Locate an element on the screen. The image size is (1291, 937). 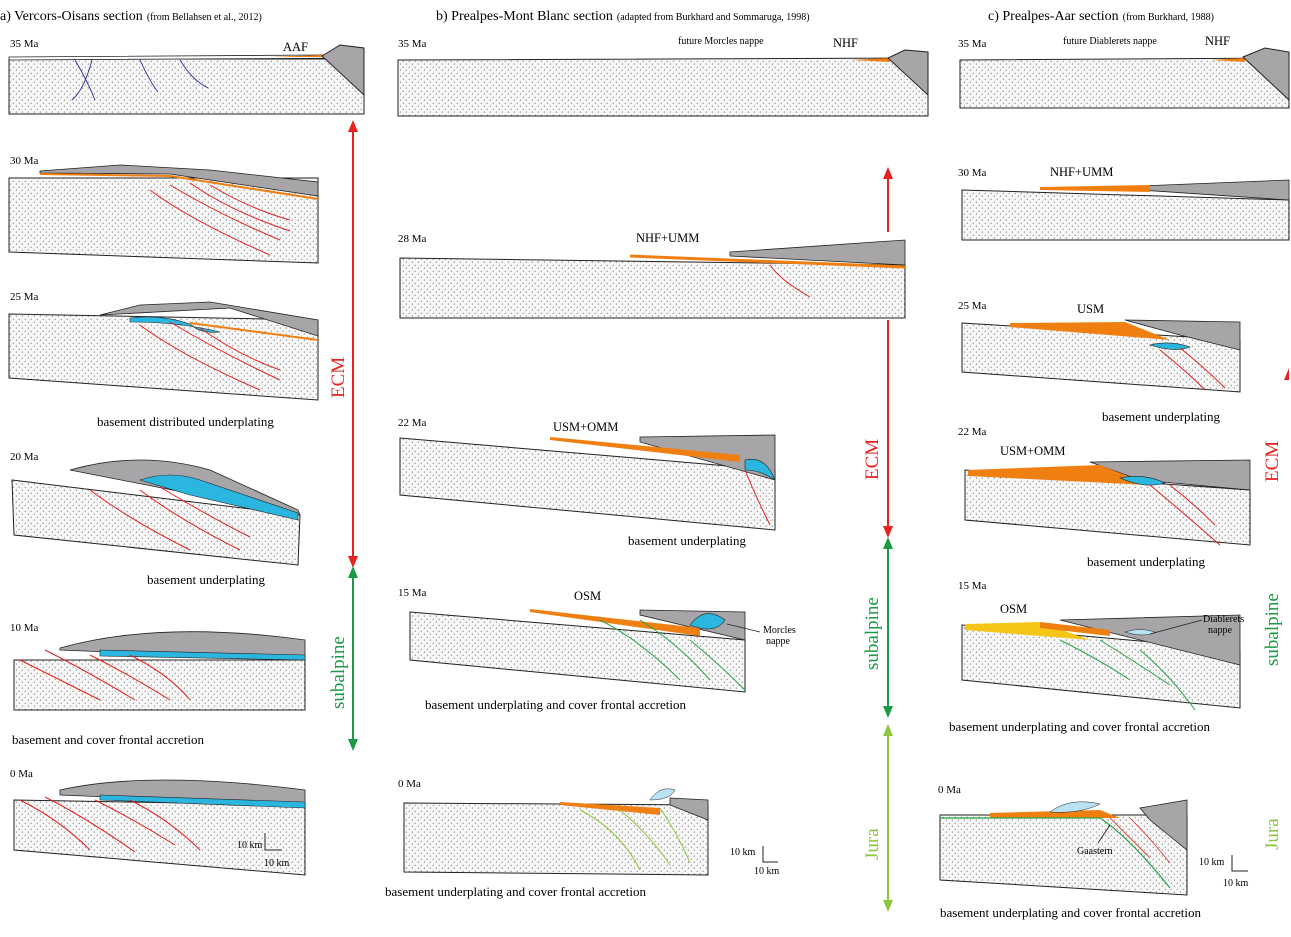
section-label: nappe is located at coordinates (1220, 630).